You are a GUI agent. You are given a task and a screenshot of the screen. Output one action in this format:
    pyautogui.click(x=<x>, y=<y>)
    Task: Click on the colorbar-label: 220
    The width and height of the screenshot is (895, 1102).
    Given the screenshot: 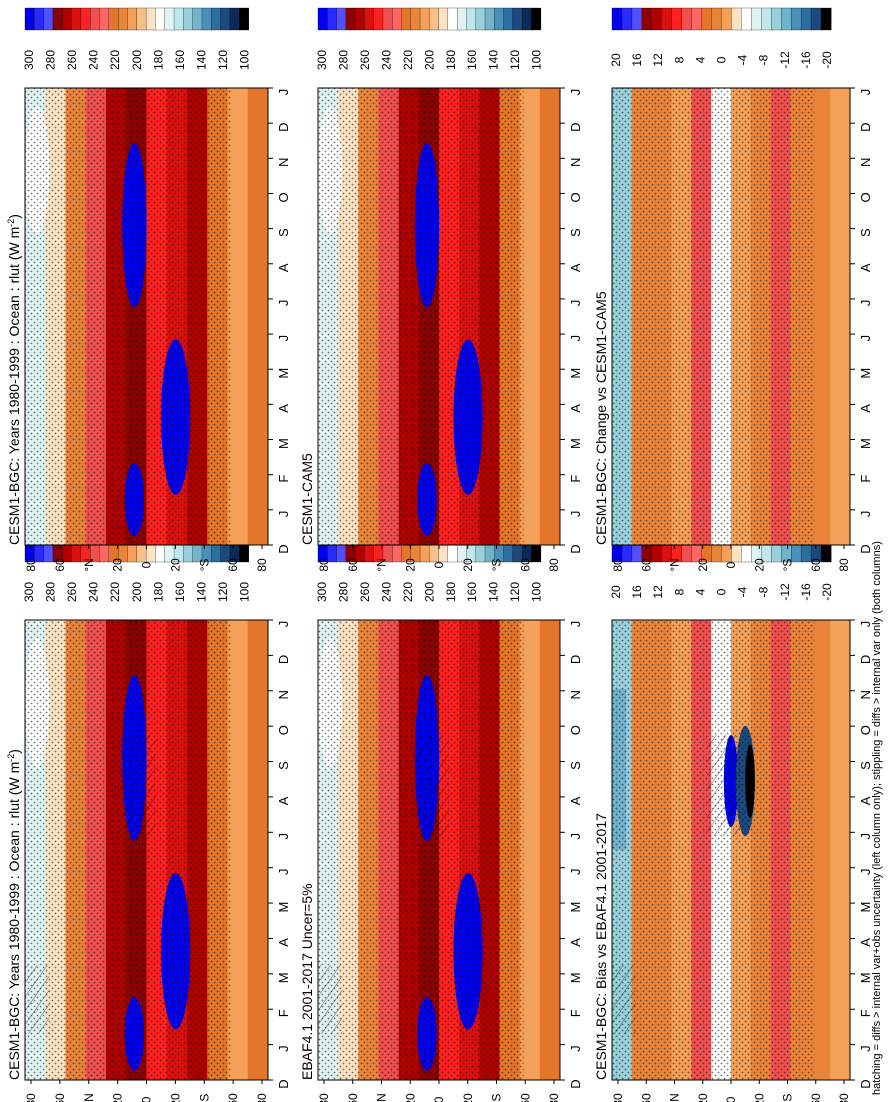 What is the action you would take?
    pyautogui.click(x=115, y=592)
    